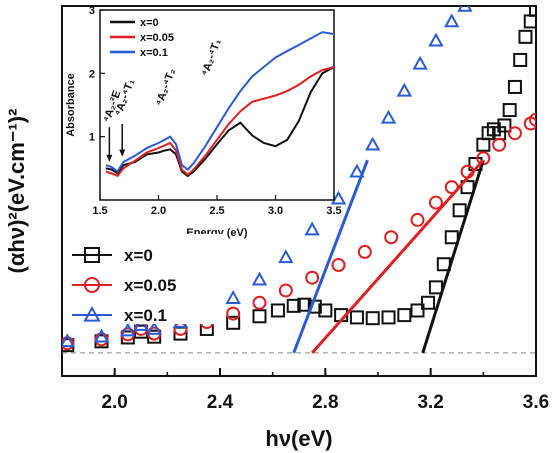  I want to click on x-tick-label: 2.0, so click(114, 402).